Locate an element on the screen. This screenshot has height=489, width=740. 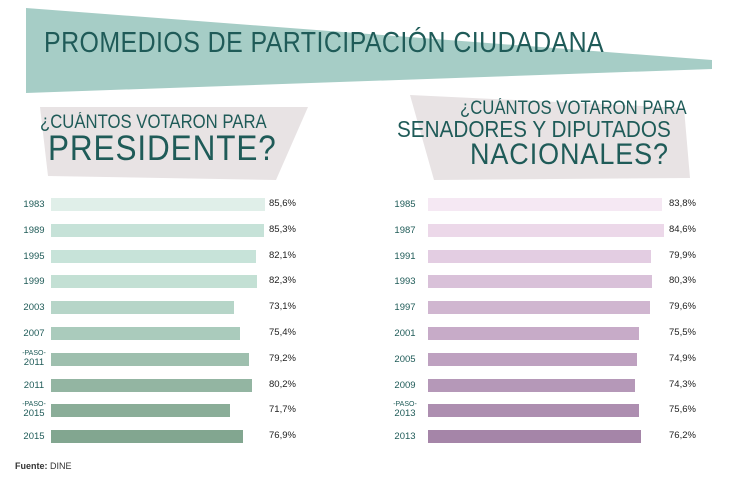
year-label: -PASO- 2015 is located at coordinates (34, 410).